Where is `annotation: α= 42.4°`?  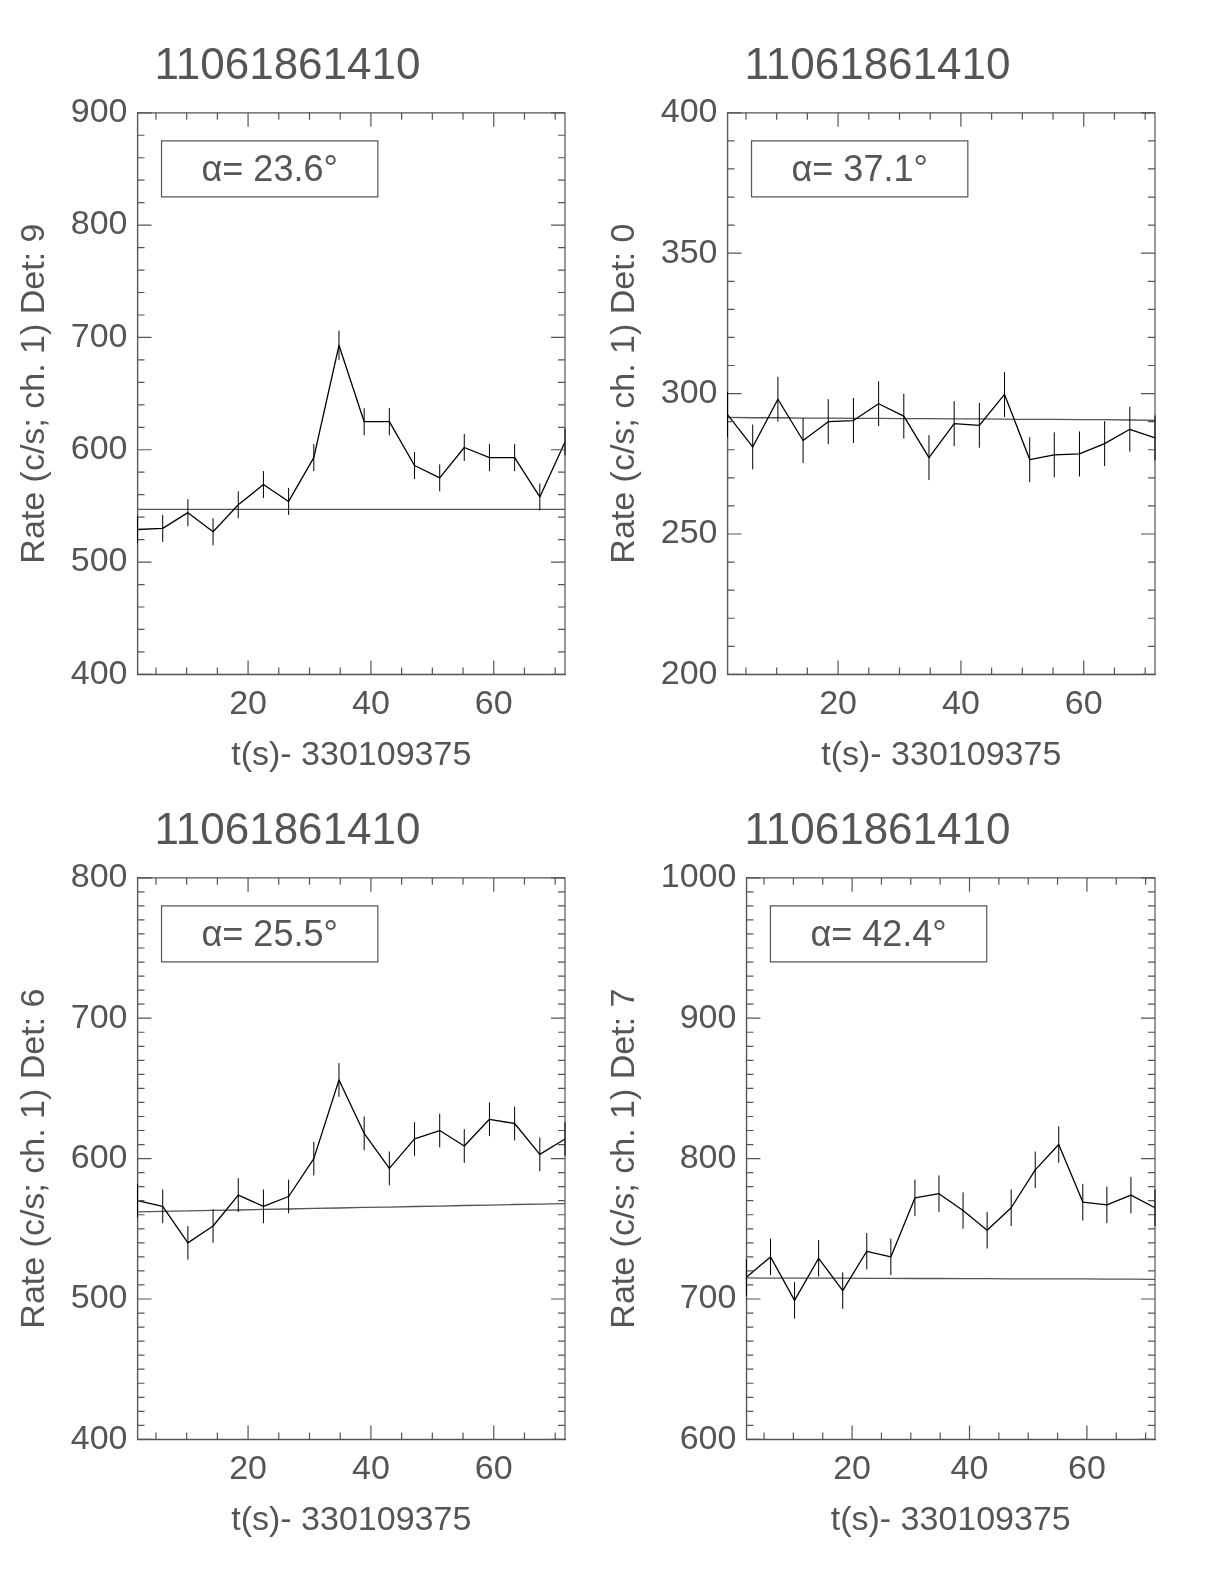
annotation: α= 42.4° is located at coordinates (878, 933).